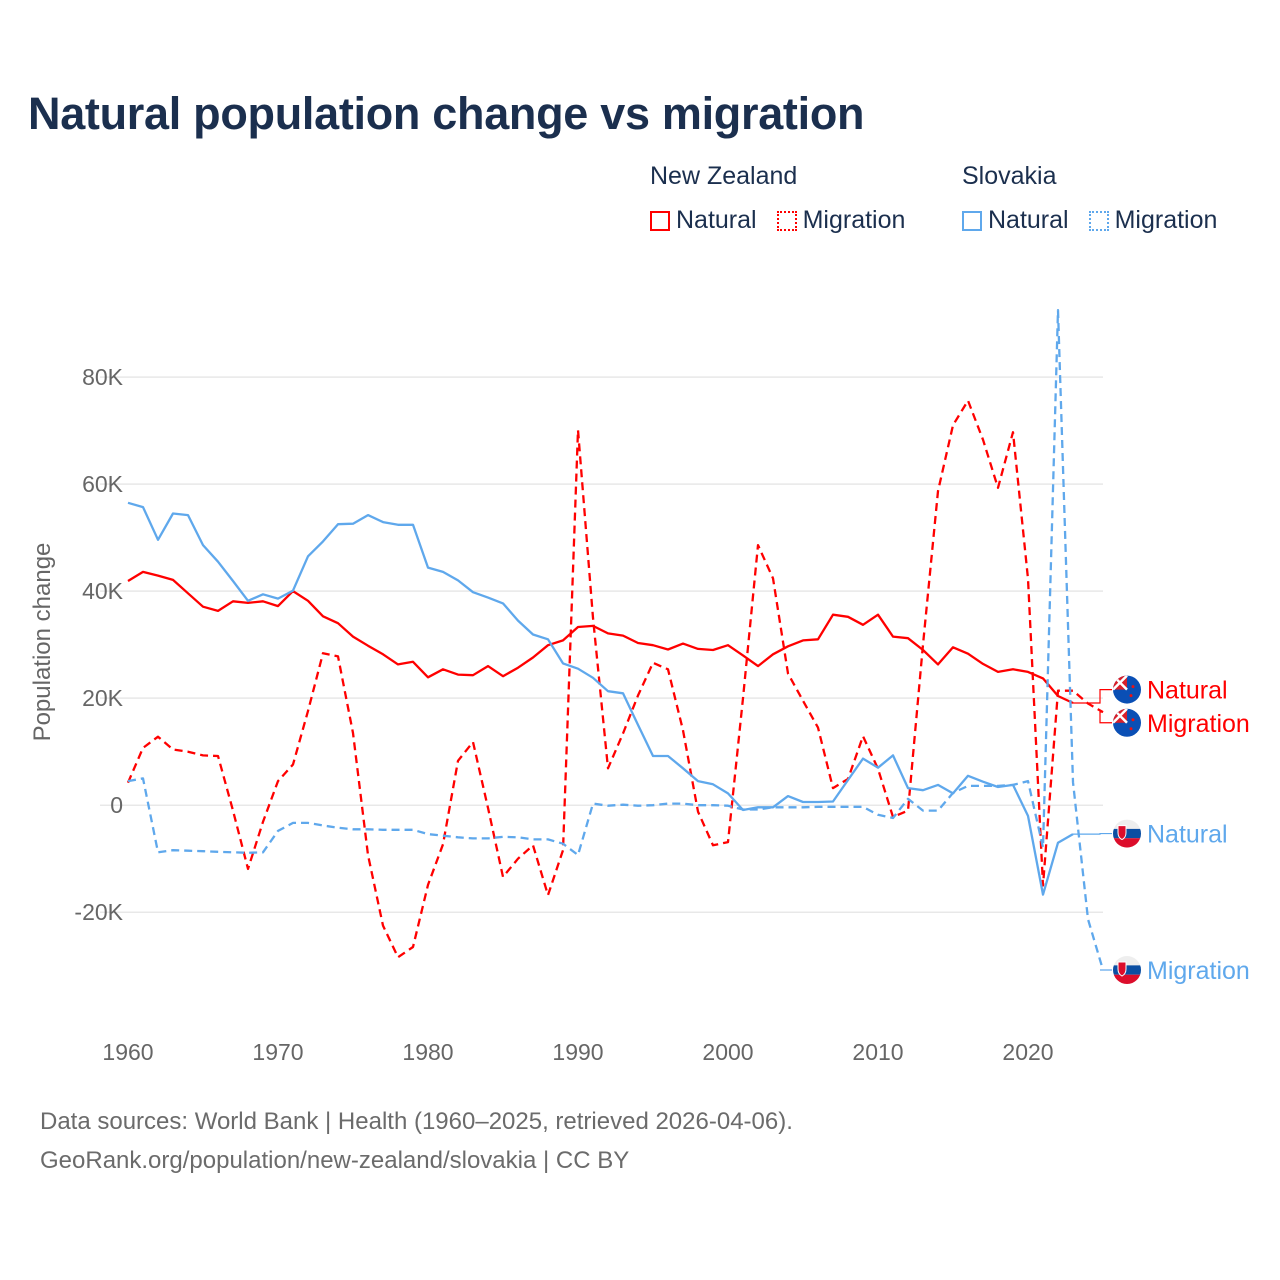  I want to click on legend-item-sk-natural: Natural, so click(1015, 220).